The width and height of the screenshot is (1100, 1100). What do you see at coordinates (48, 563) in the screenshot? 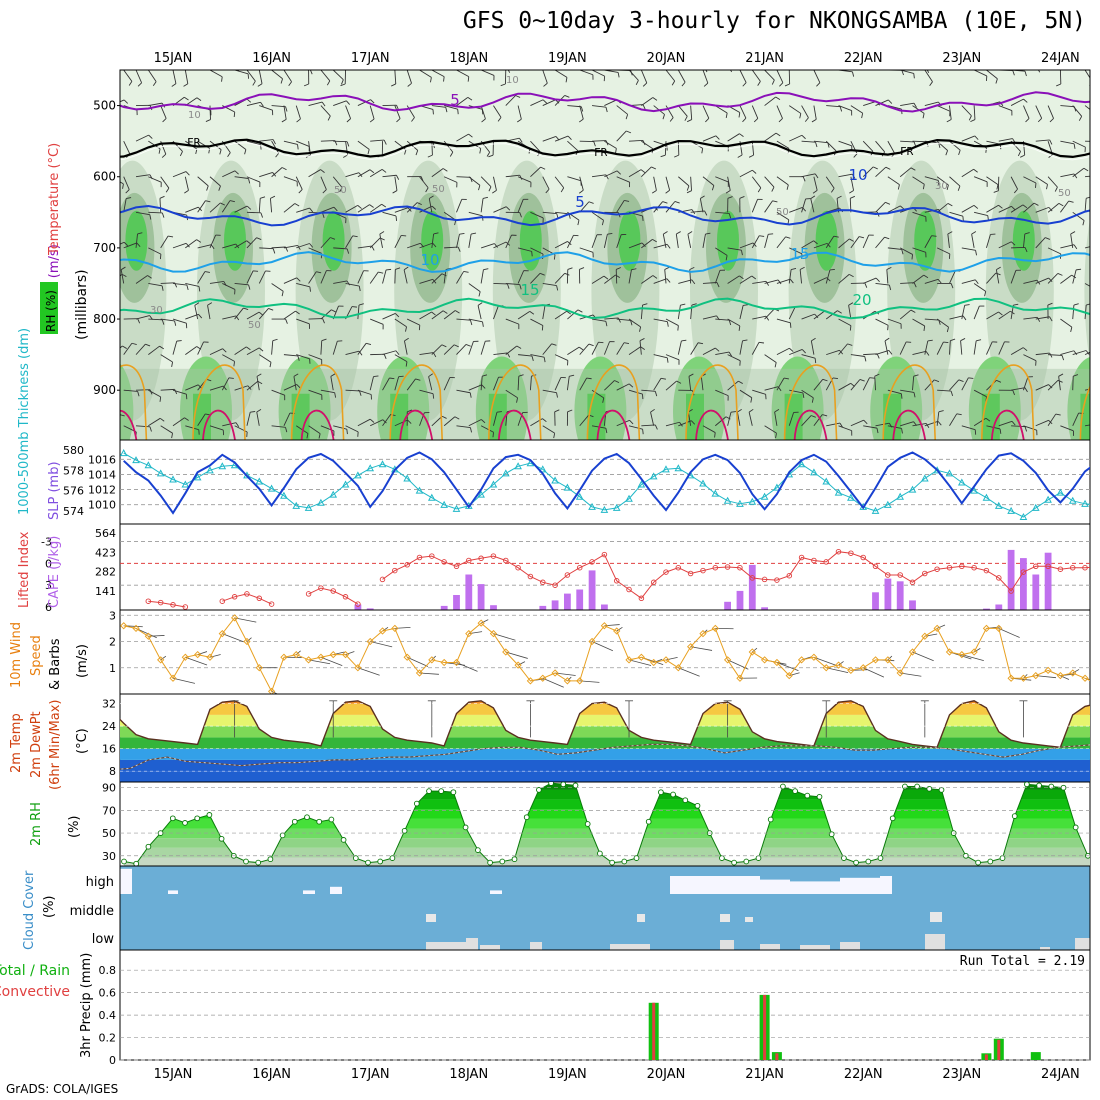
I see `li-tick-label: 0` at bounding box center [48, 563].